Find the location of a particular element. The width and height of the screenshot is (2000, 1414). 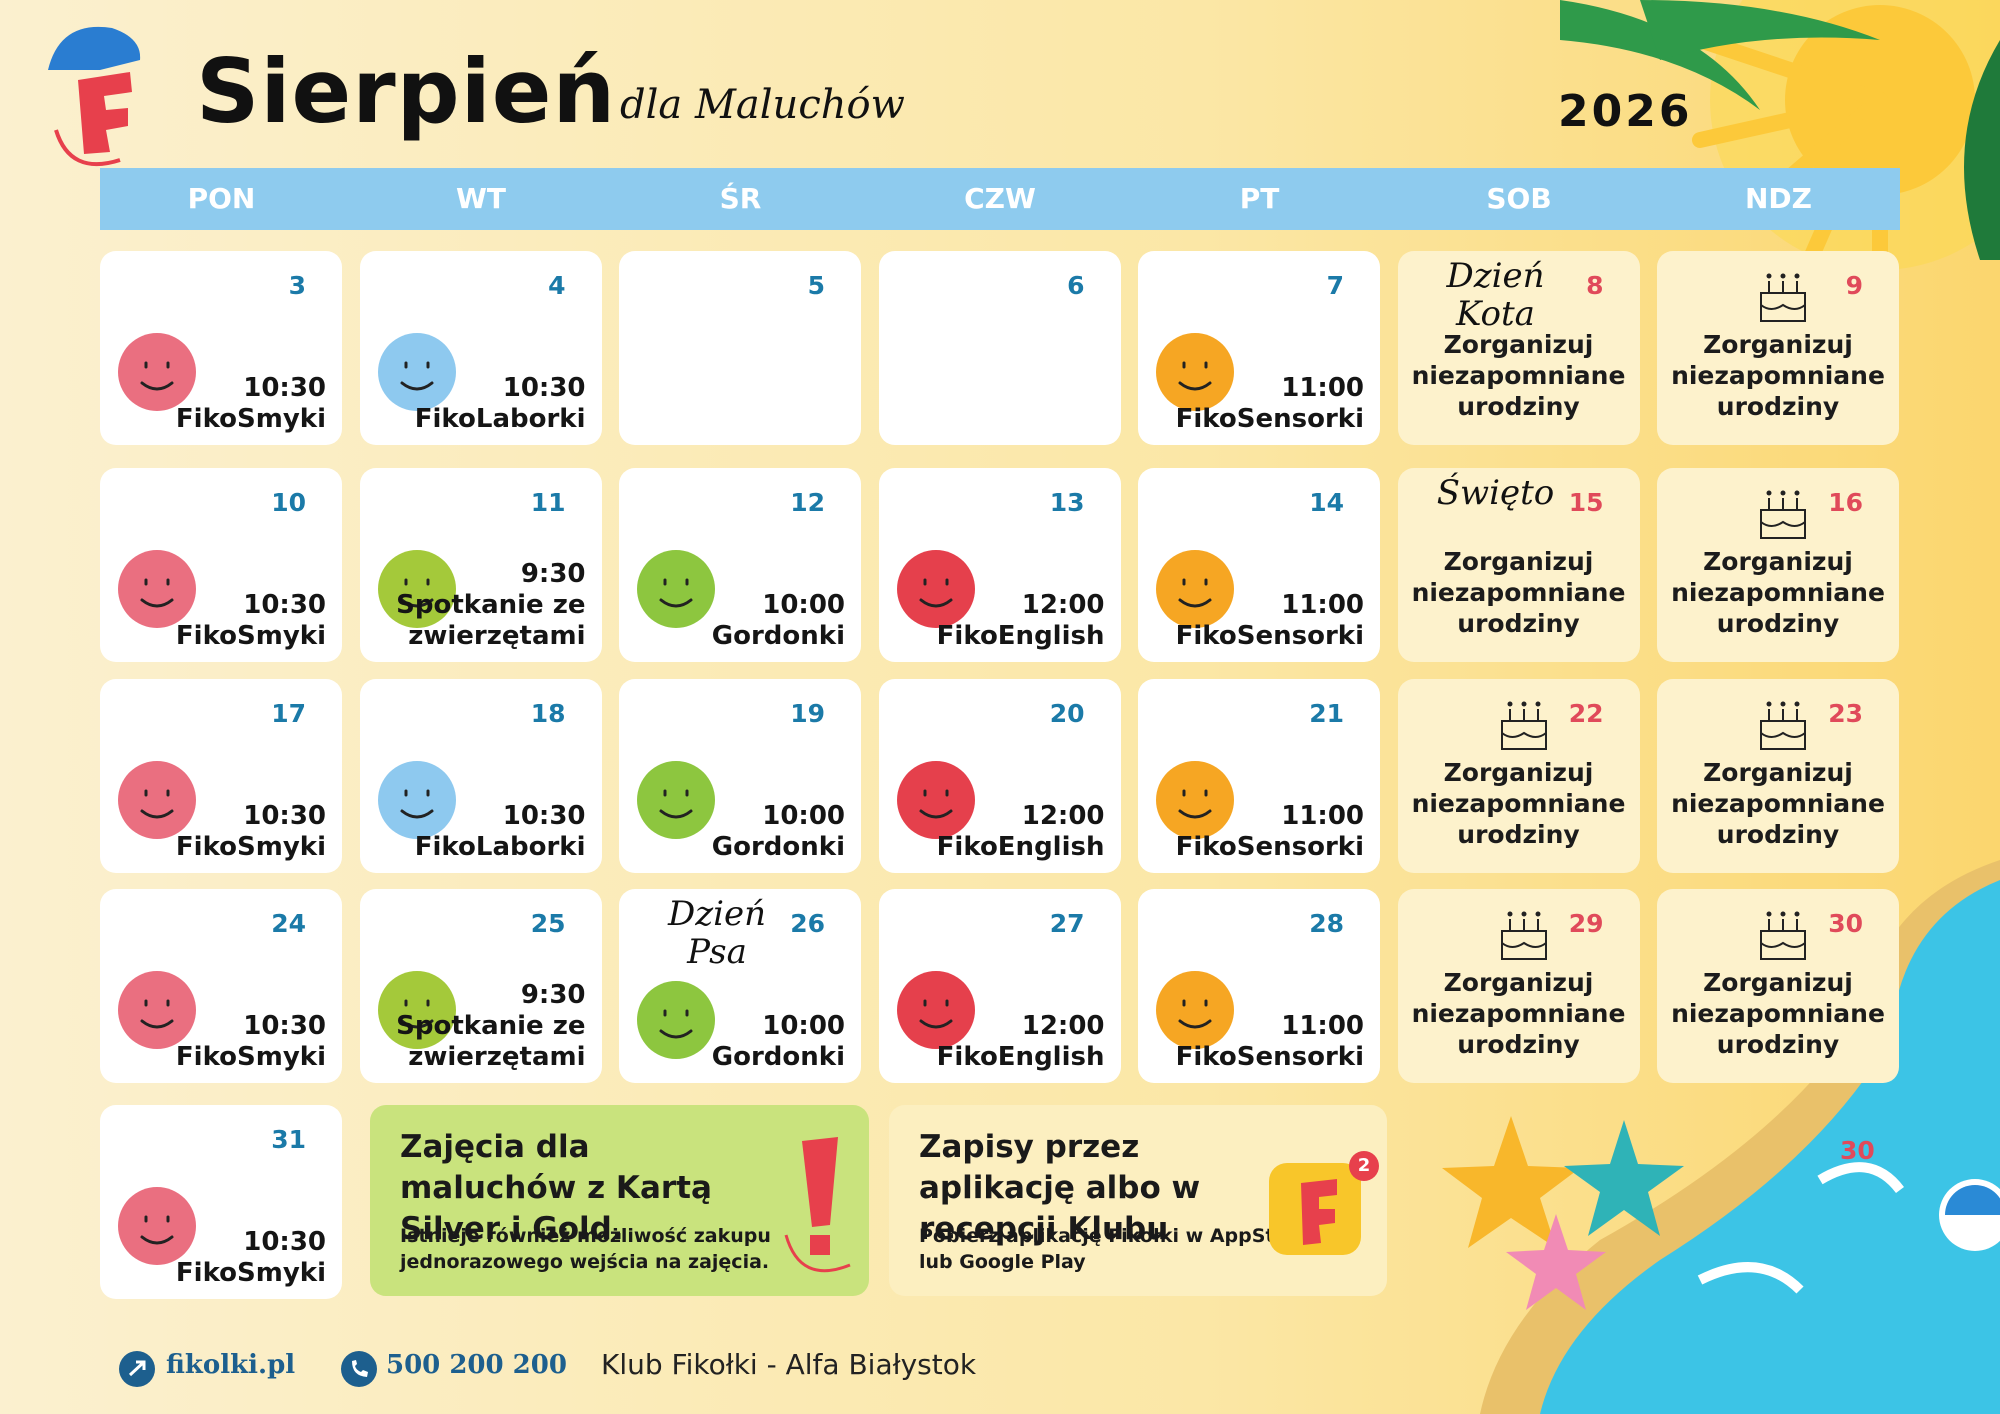

day-cell: 28 11:00 FikoSensorki is located at coordinates (1259, 986).